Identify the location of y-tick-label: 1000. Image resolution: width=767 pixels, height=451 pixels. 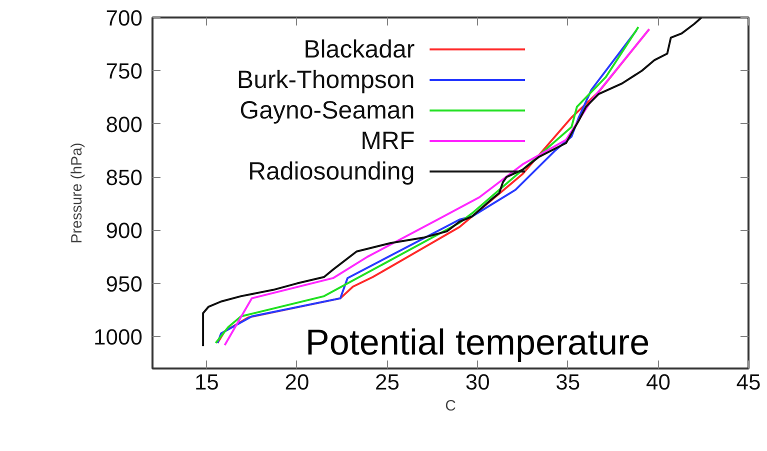
(118, 337).